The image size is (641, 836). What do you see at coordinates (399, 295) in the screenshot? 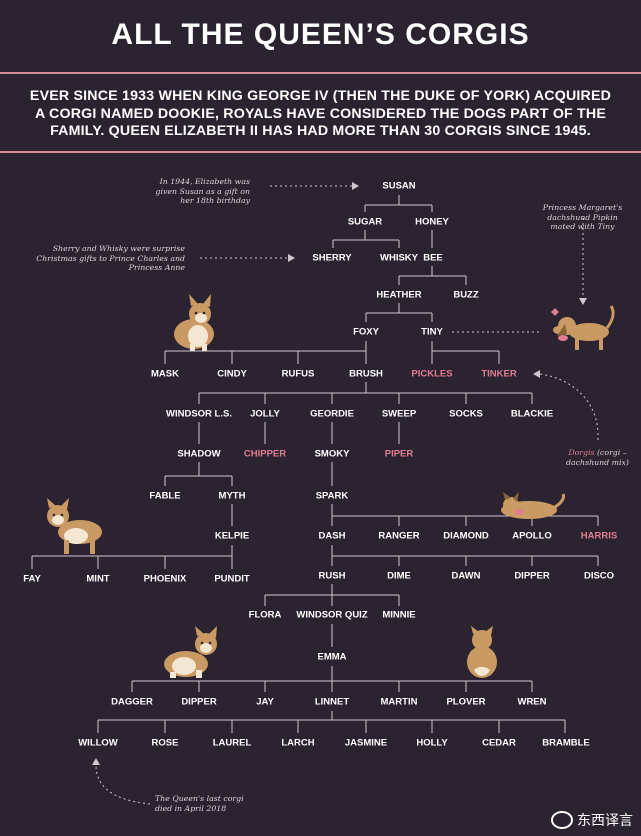
I see `dog-heather: HEATHER` at bounding box center [399, 295].